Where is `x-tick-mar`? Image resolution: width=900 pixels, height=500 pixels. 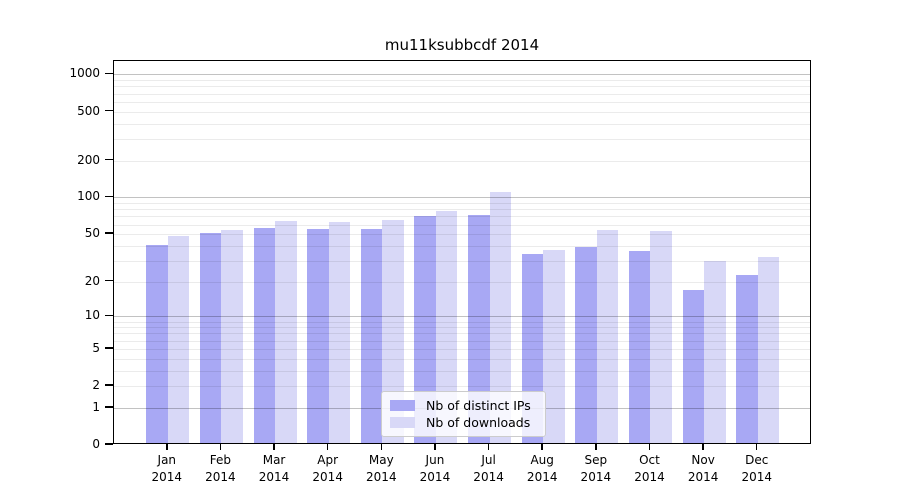
x-tick-mar is located at coordinates (274, 447).